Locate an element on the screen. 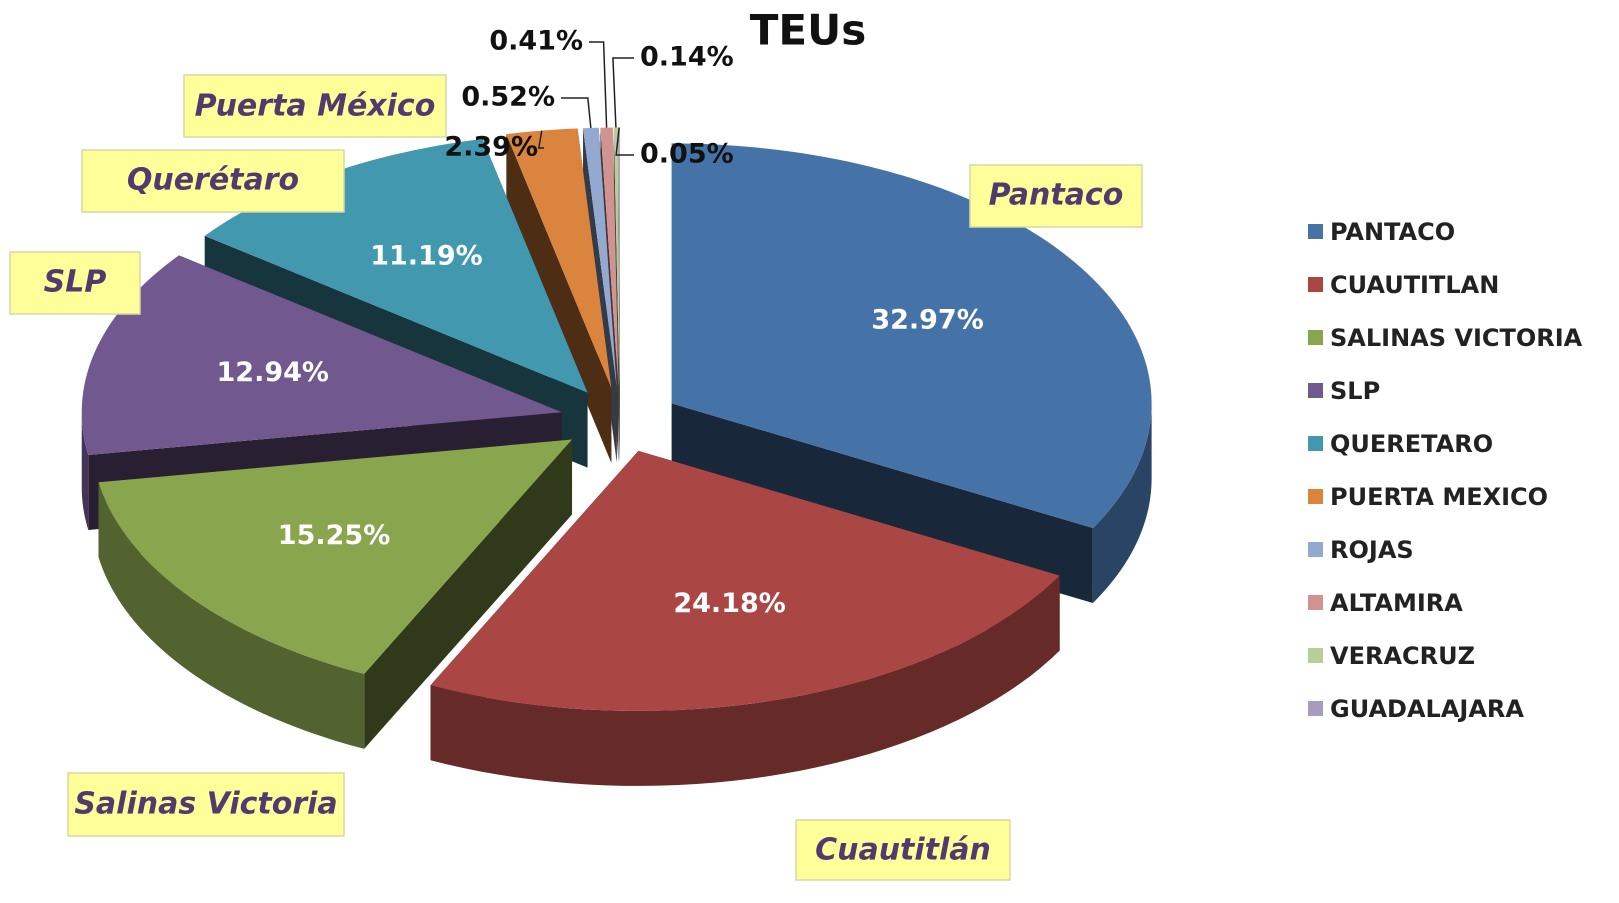 Image resolution: width=1619 pixels, height=903 pixels. callout: Cuautitlán is located at coordinates (903, 850).